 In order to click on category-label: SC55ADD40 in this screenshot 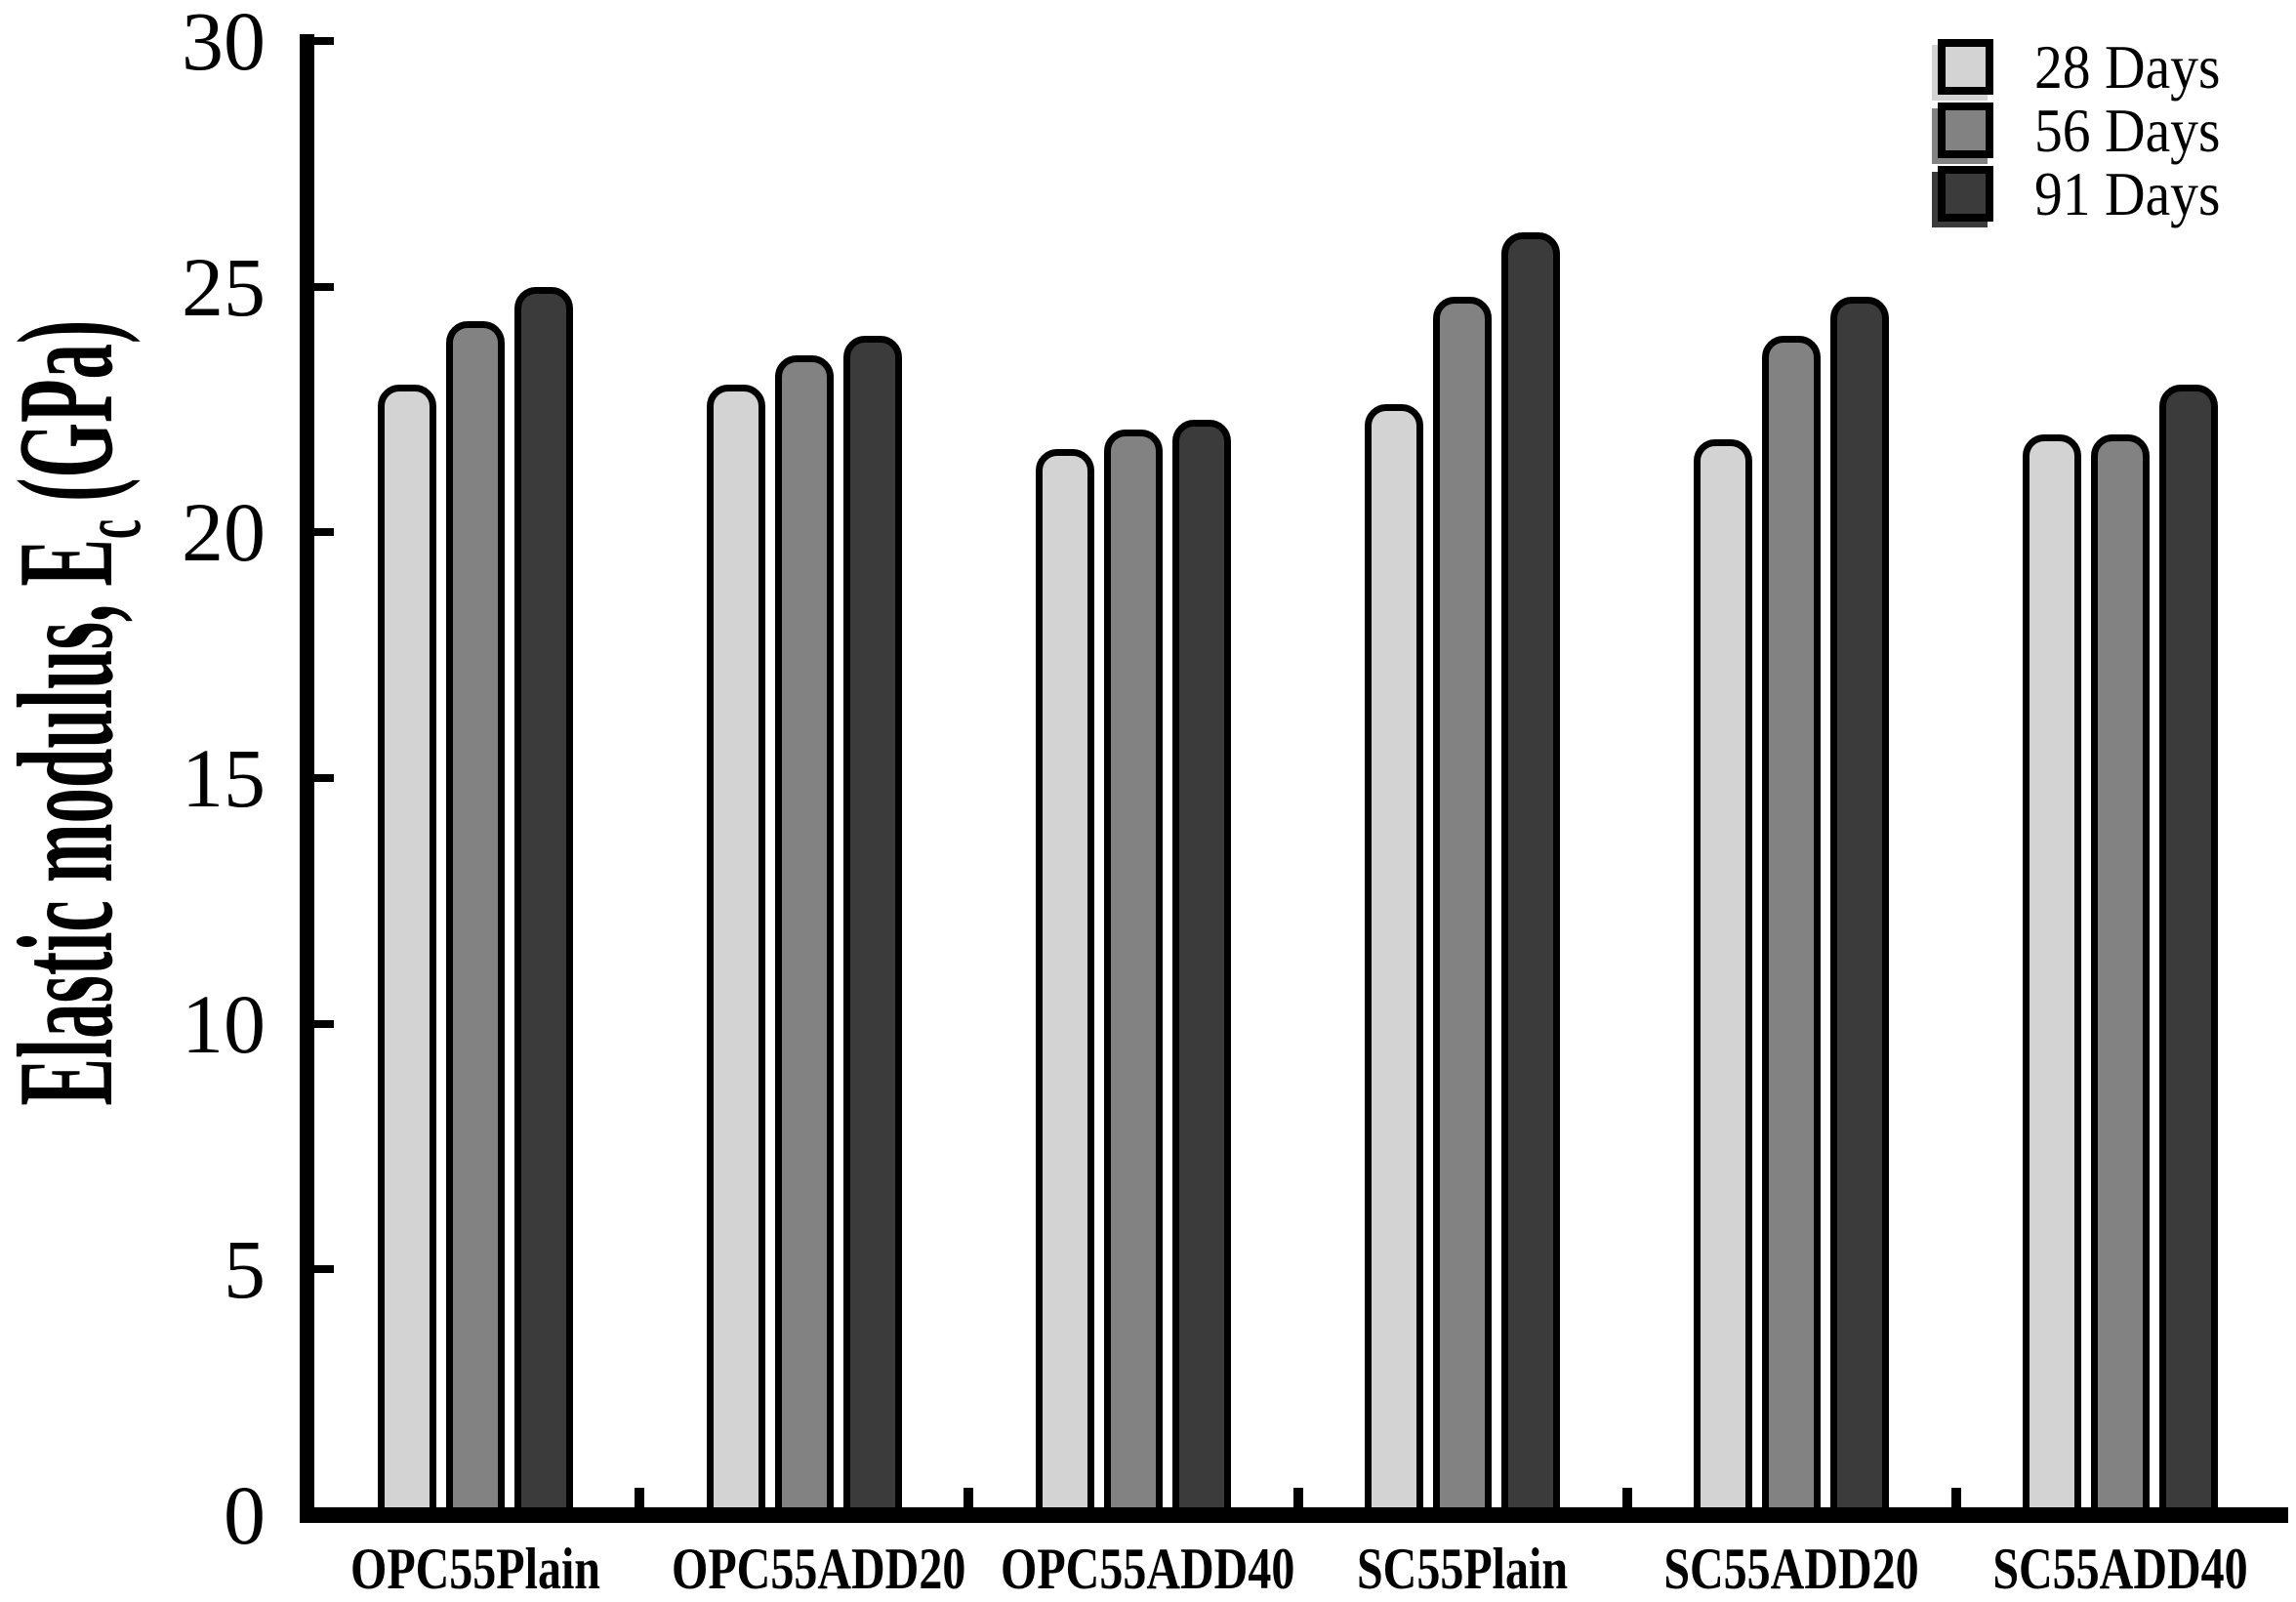, I will do `click(2120, 1569)`.